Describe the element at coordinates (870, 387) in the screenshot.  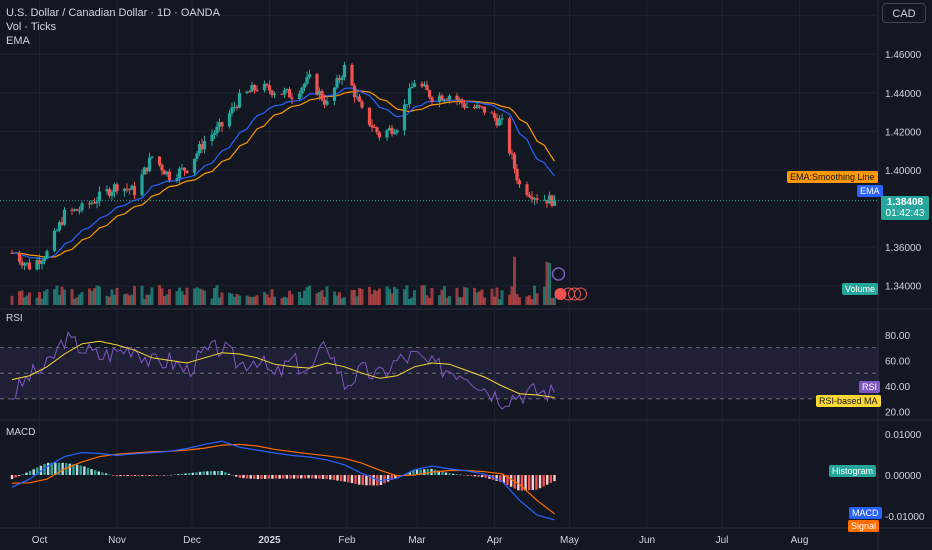
I see `rsi-tag: RSI` at that location.